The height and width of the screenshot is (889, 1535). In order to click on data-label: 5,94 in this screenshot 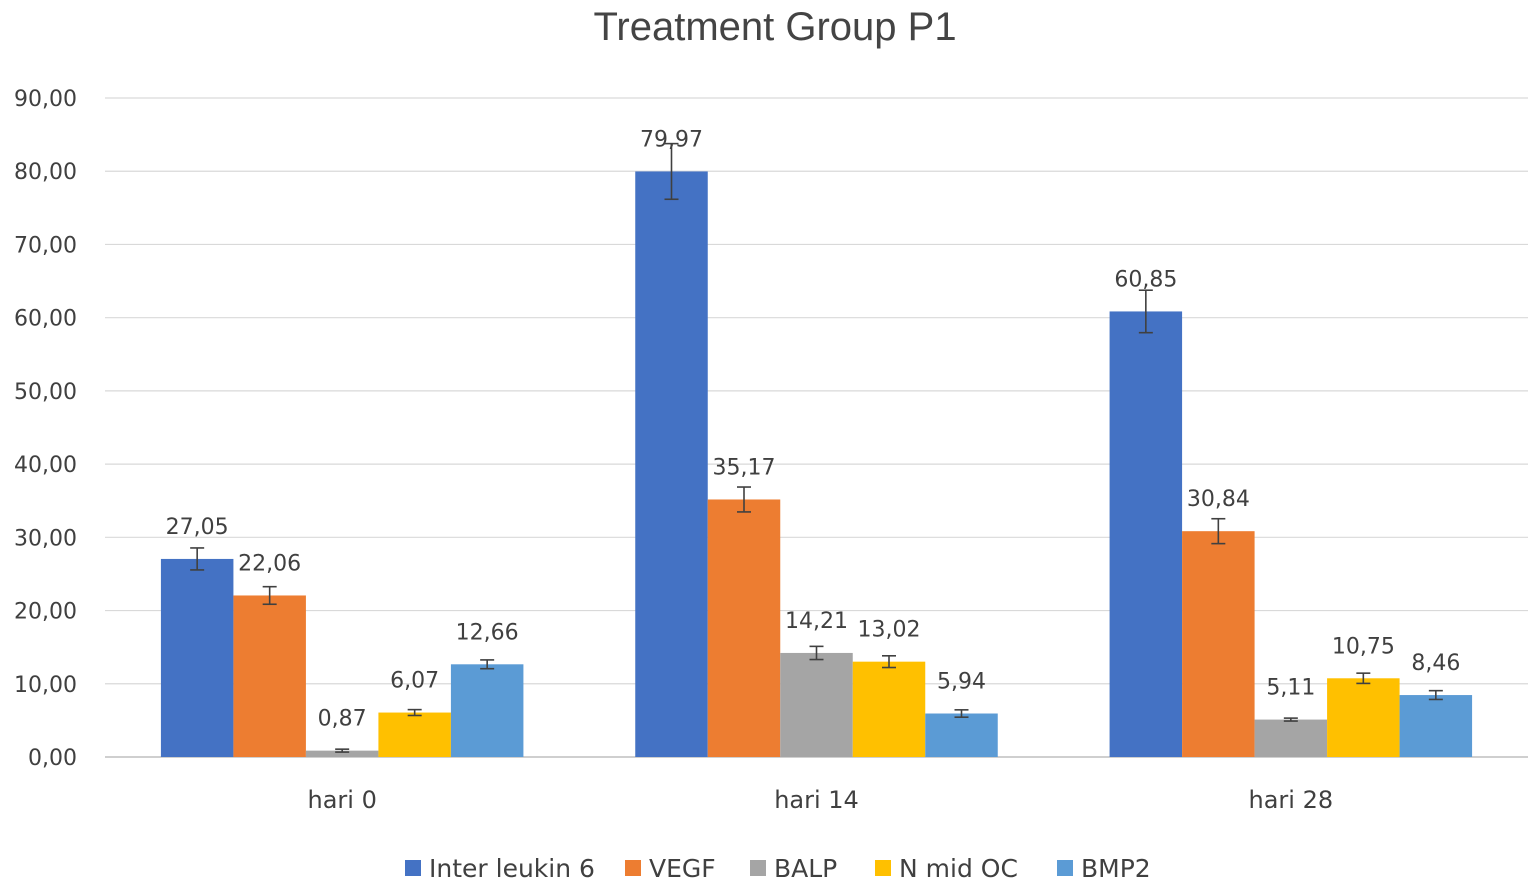, I will do `click(961, 682)`.